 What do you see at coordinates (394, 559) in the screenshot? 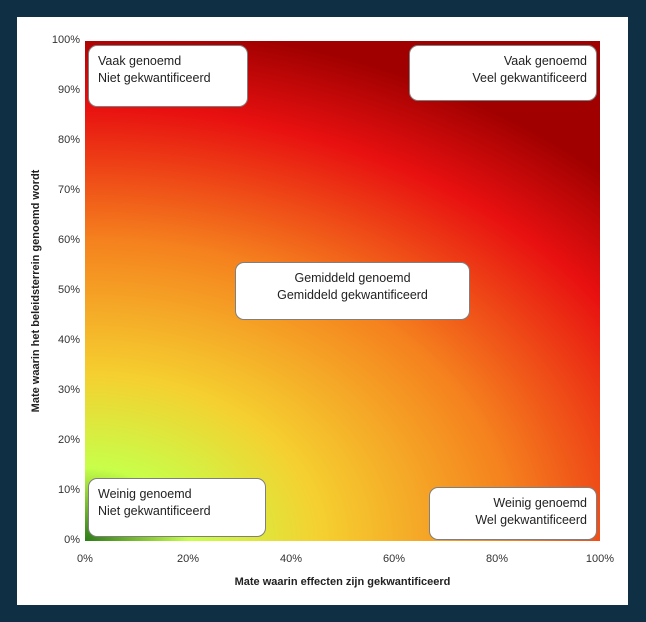
I see `x-tick-label: 60%` at bounding box center [394, 559].